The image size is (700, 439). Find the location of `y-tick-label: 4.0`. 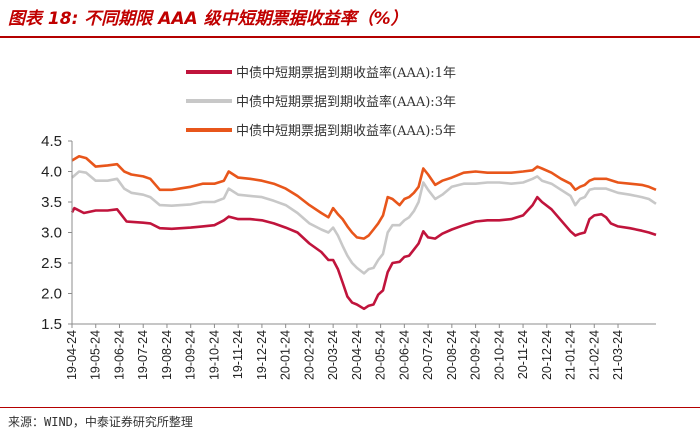

y-tick-label: 4.0 is located at coordinates (51, 172).